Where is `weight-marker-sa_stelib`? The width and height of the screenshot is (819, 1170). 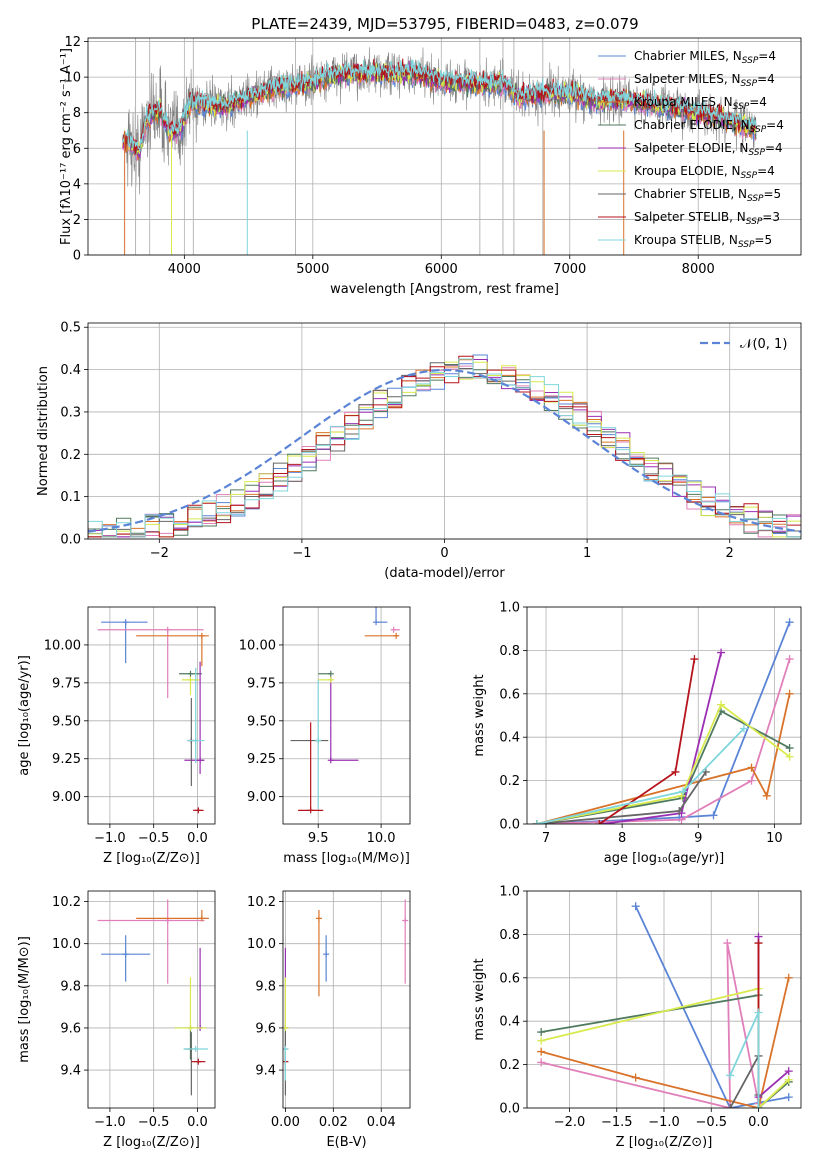
weight-marker-sa_stelib is located at coordinates (758, 943).